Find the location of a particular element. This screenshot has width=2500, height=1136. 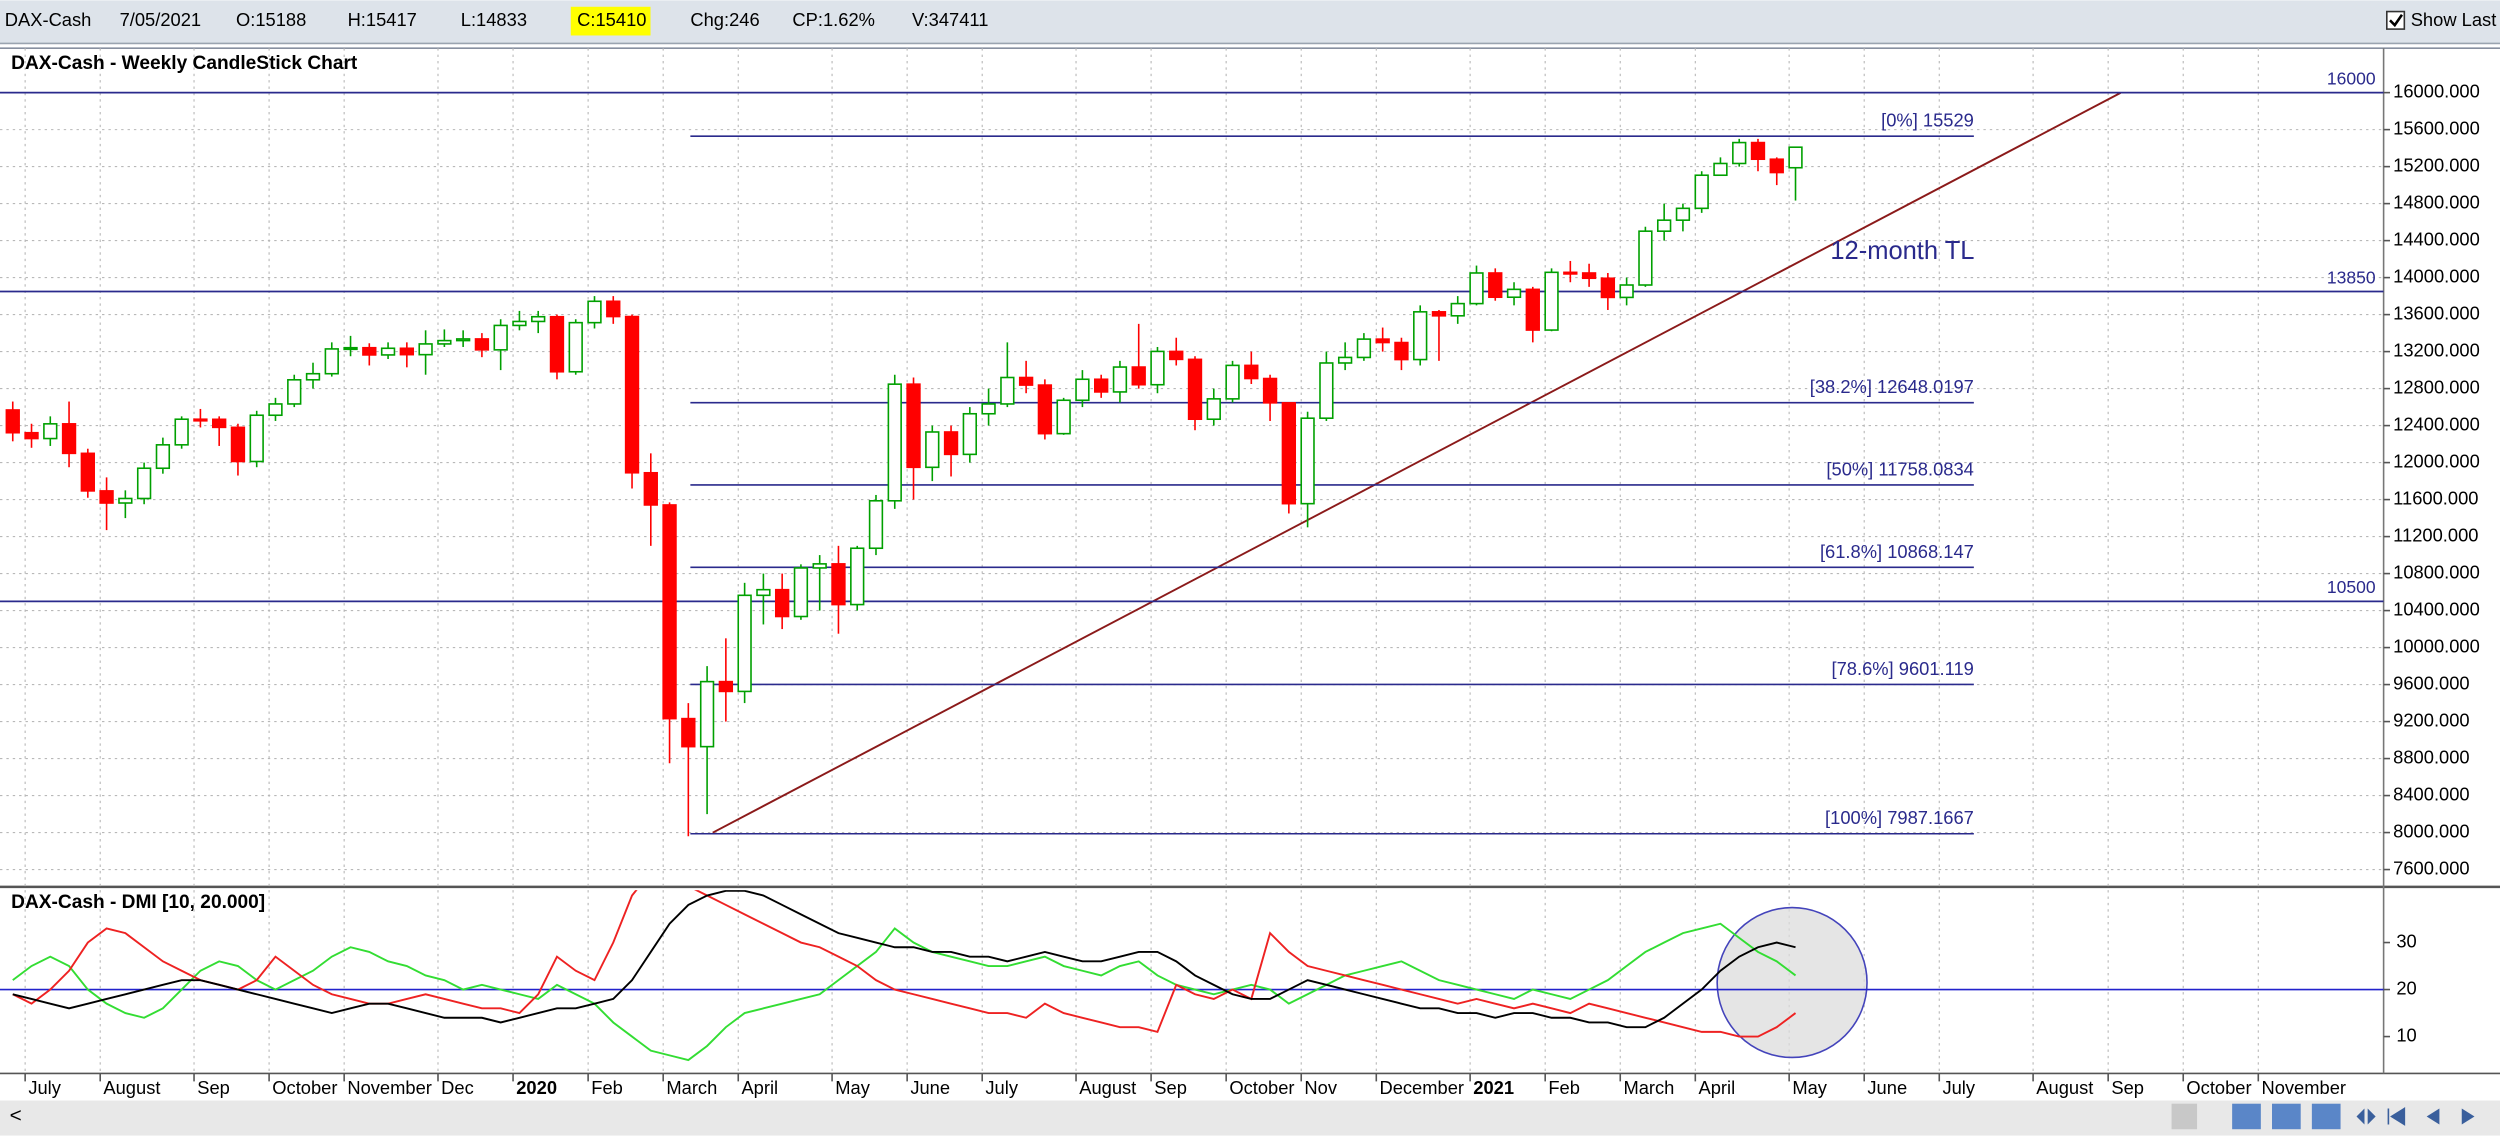

low: L:14833 is located at coordinates (494, 19).